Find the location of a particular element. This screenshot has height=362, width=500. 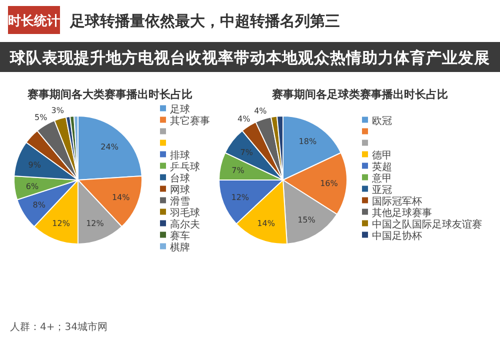

legend-label: 足球 is located at coordinates (180, 109).